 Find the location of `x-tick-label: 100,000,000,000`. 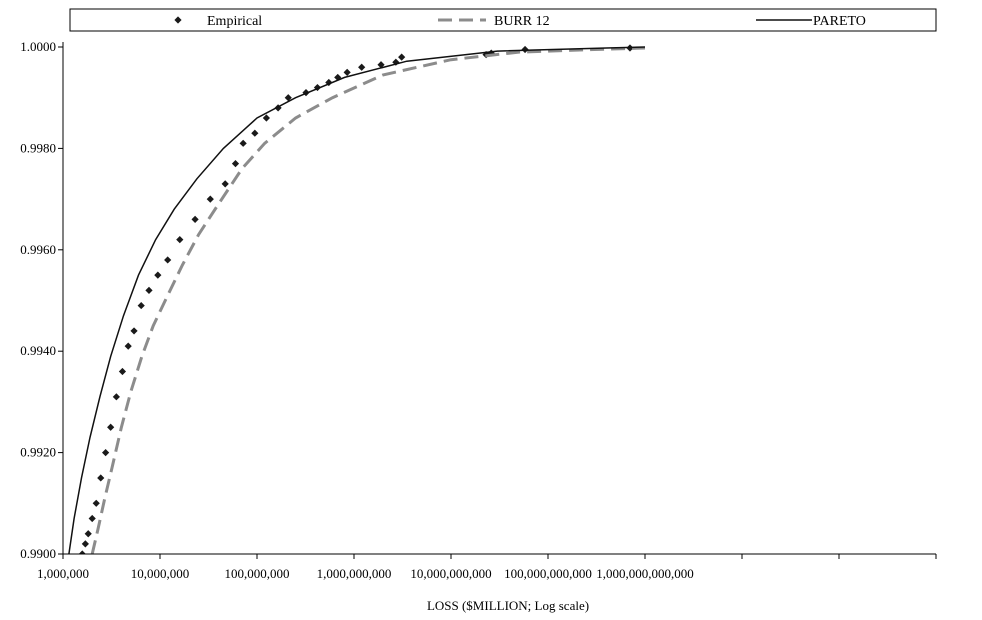

x-tick-label: 100,000,000,000 is located at coordinates (548, 573).